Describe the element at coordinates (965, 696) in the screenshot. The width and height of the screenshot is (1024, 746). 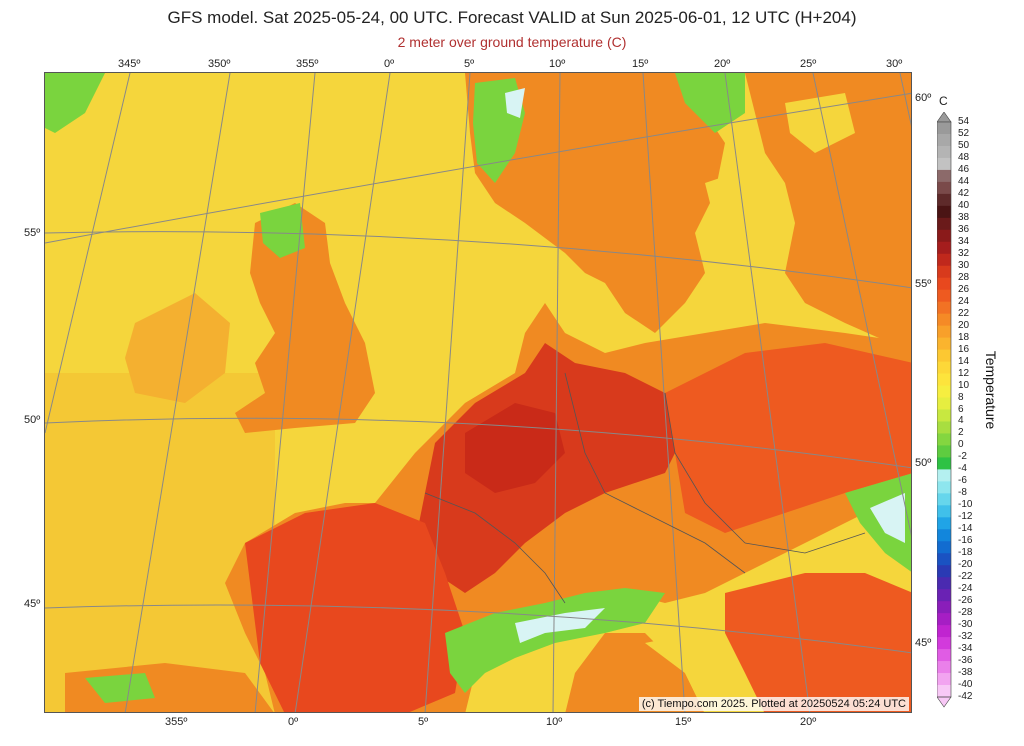
I see `colorbar-tick-48: -42` at that location.